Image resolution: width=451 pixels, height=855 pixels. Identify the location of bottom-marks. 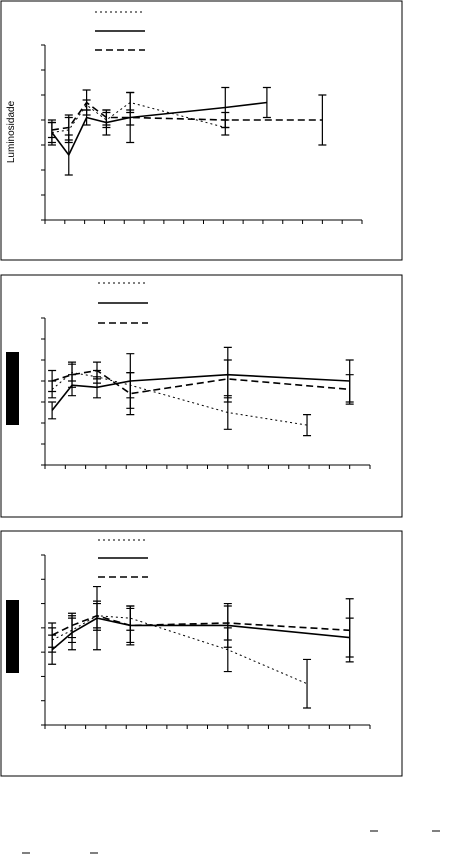
(231, 842).